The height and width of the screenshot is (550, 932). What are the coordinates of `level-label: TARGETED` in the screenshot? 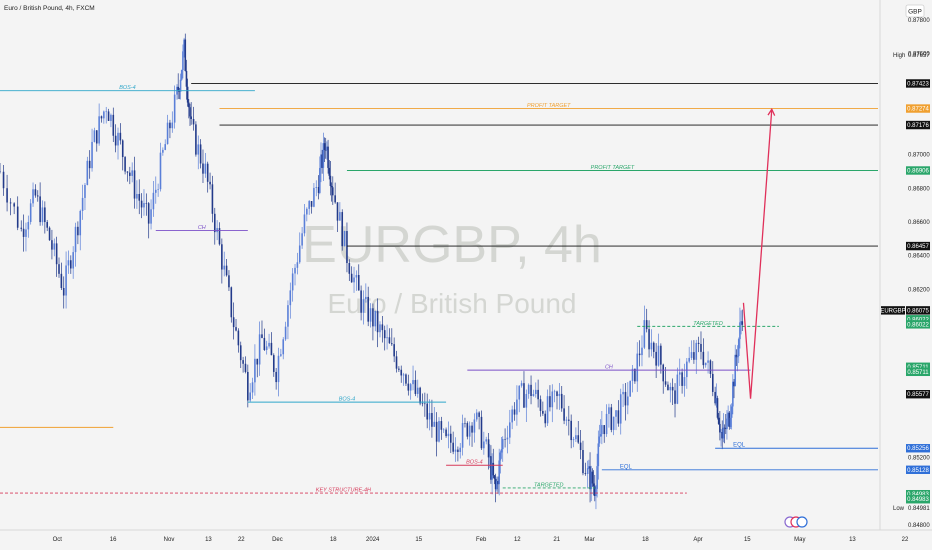 It's located at (708, 324).